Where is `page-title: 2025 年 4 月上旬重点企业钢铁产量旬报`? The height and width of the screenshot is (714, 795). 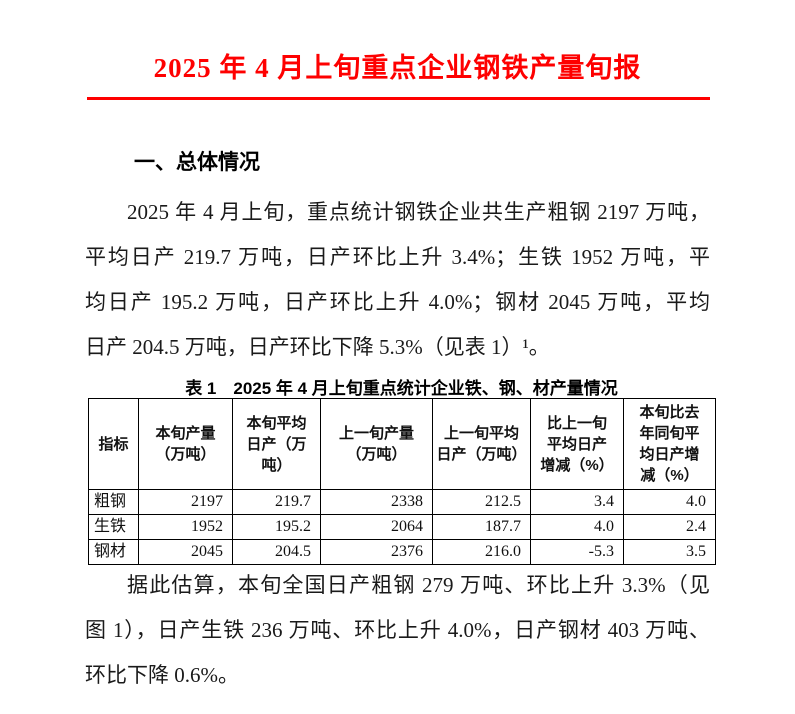 page-title: 2025 年 4 月上旬重点企业钢铁产量旬报 is located at coordinates (397, 68).